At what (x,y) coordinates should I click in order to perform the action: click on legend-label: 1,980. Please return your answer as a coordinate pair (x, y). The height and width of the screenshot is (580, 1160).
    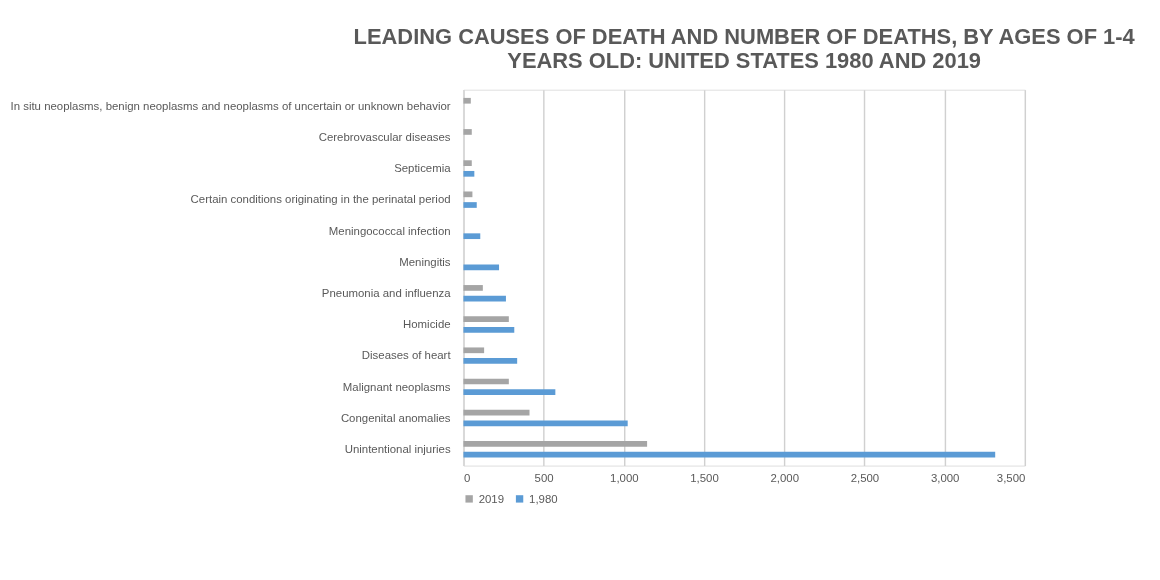
    Looking at the image, I should click on (543, 498).